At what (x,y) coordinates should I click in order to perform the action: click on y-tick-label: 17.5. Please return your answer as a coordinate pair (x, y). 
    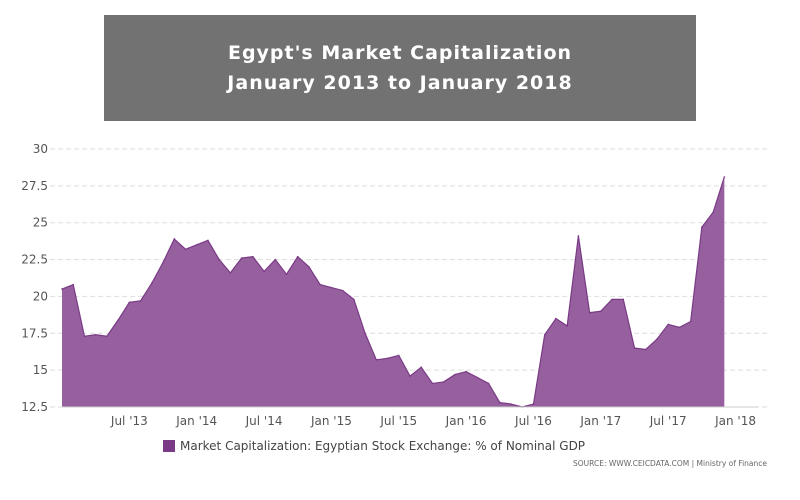
    Looking at the image, I should click on (34, 333).